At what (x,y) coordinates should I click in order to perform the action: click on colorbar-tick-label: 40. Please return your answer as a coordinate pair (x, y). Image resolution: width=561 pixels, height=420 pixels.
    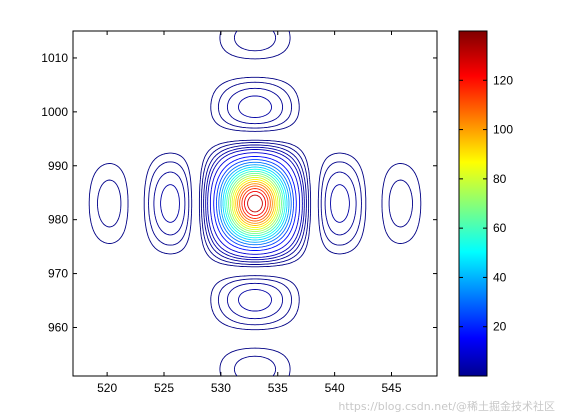
    Looking at the image, I should click on (500, 277).